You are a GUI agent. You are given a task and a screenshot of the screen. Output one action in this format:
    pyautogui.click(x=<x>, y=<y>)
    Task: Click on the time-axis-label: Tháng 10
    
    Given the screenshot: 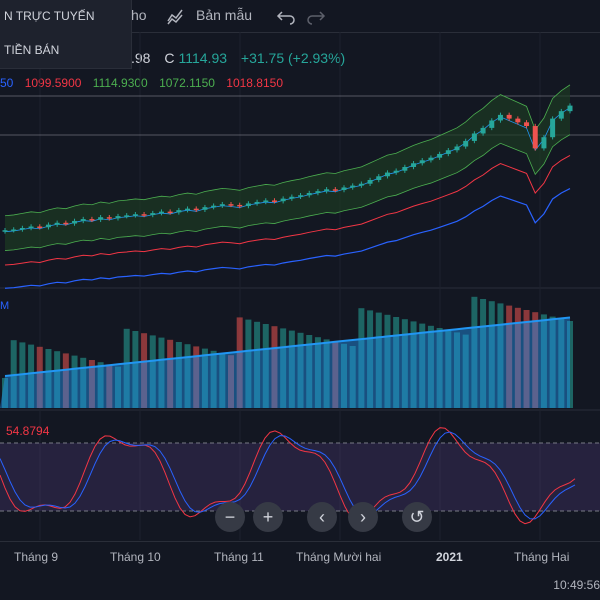 What is the action you would take?
    pyautogui.click(x=135, y=557)
    